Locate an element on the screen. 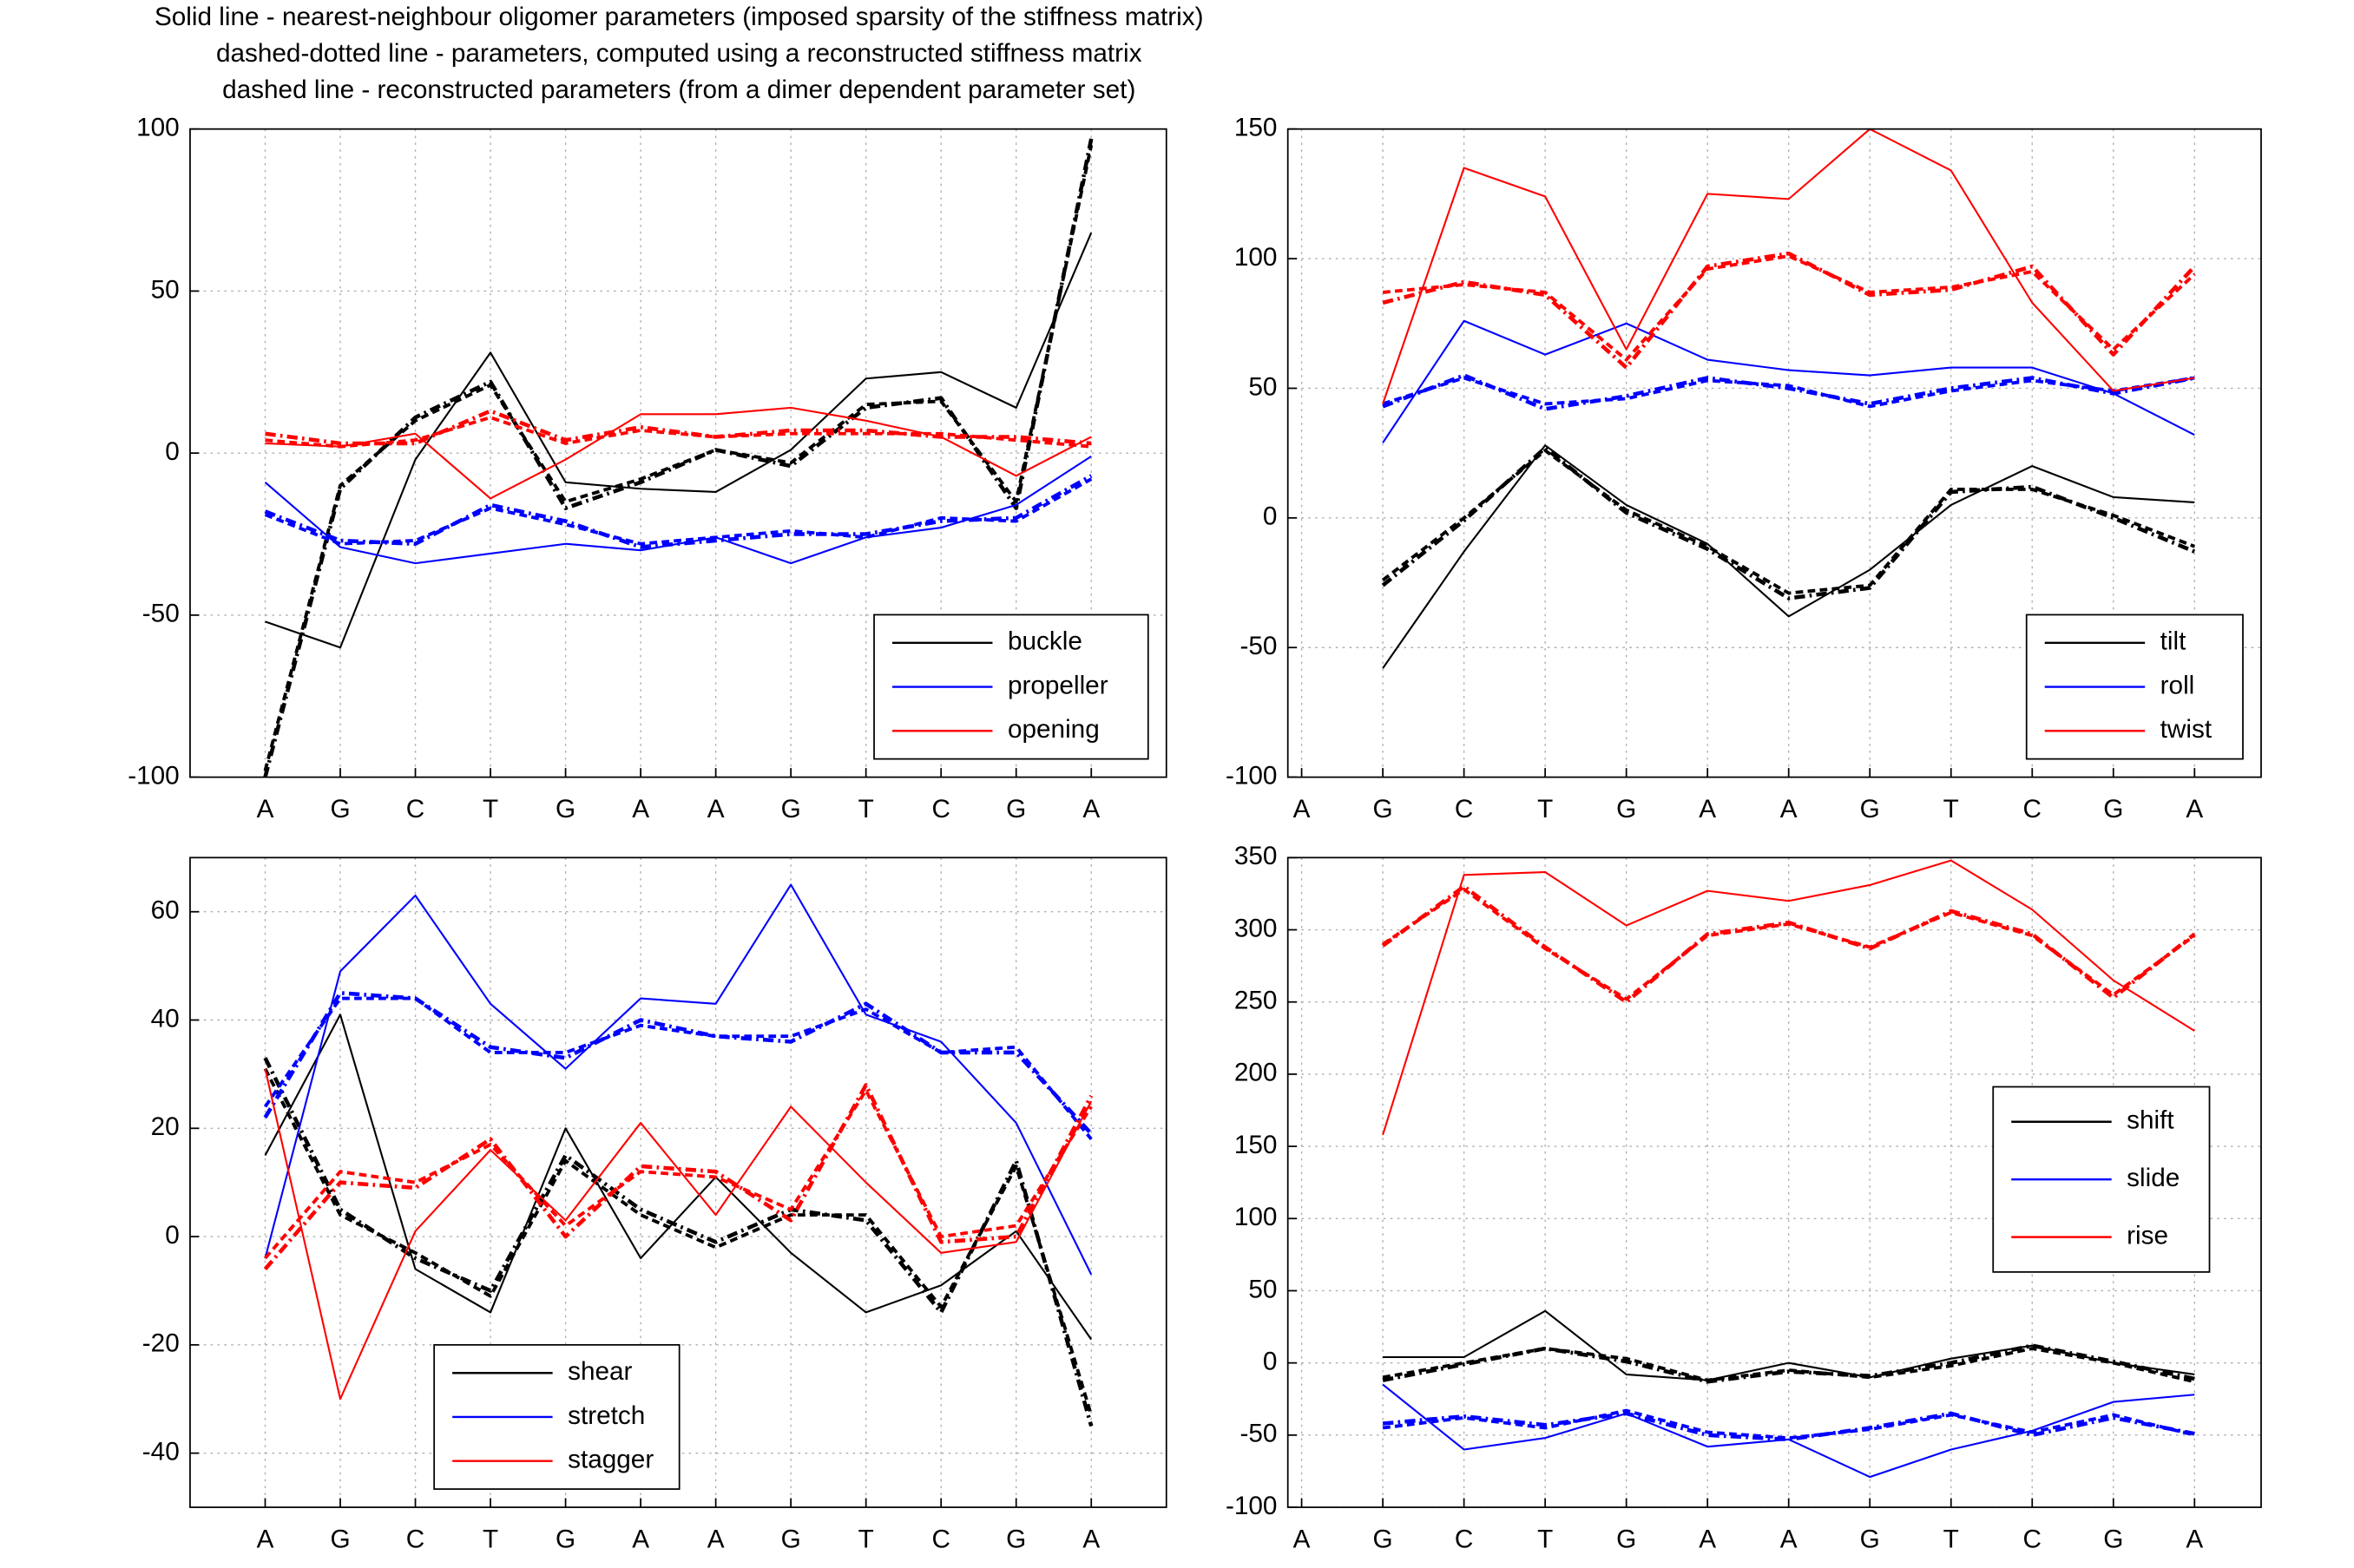  legend-label: opening is located at coordinates (1054, 729).